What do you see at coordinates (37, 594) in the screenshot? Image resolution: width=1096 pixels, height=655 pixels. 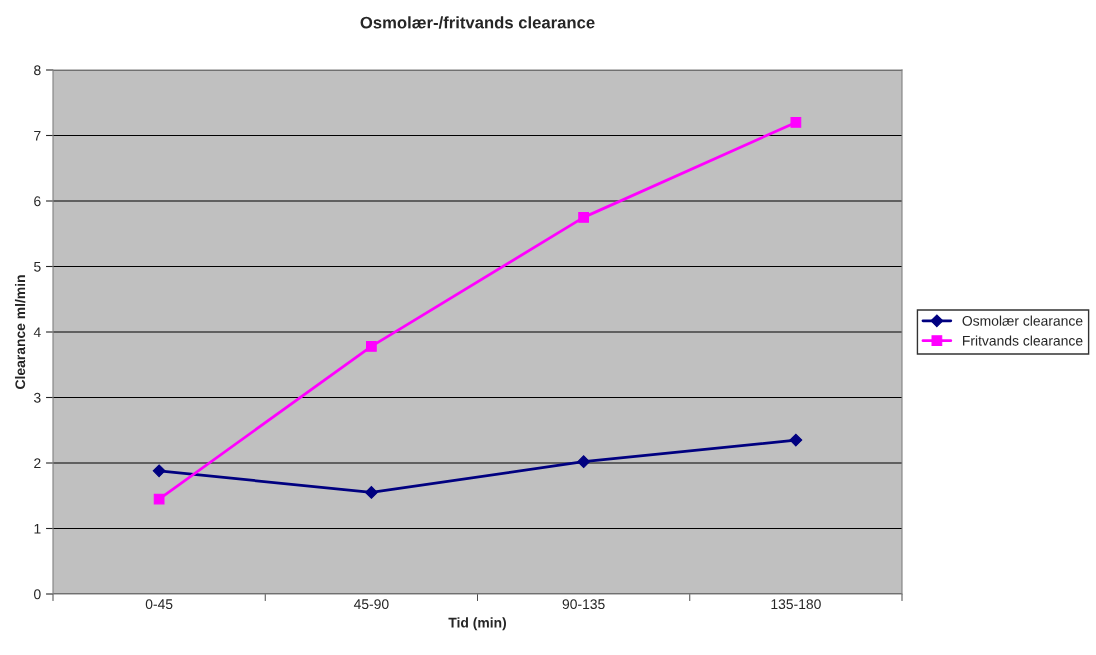 I see `y-tick-label: 0` at bounding box center [37, 594].